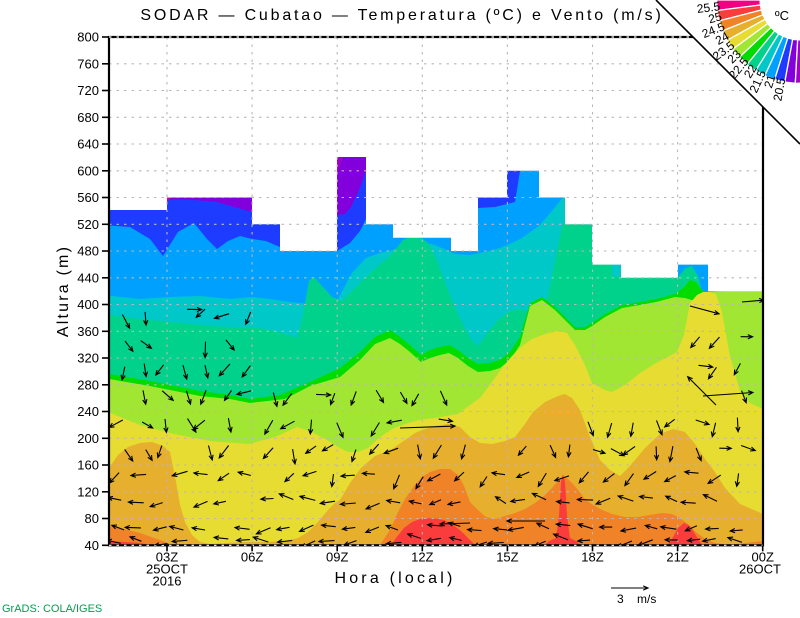  I want to click on svg-text: 240, so click(88, 411).